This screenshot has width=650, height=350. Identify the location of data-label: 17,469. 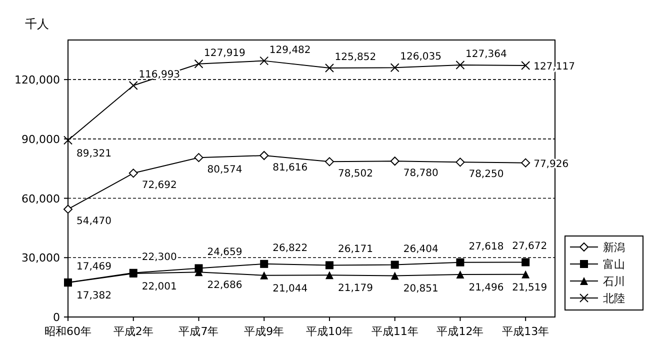
(94, 266).